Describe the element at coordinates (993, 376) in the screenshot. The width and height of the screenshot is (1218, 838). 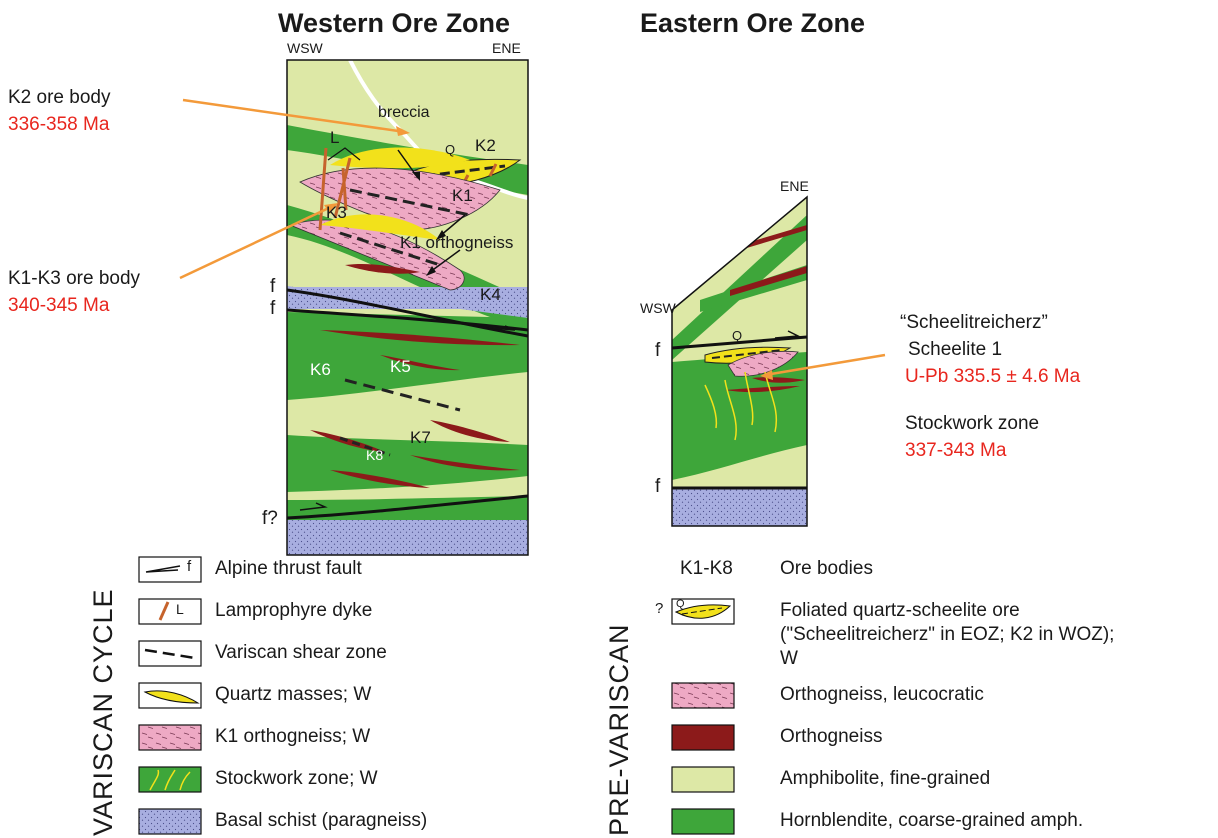
I see `scheelite-age-label: U-Pb 335.5 ± 4.6 Ma` at that location.